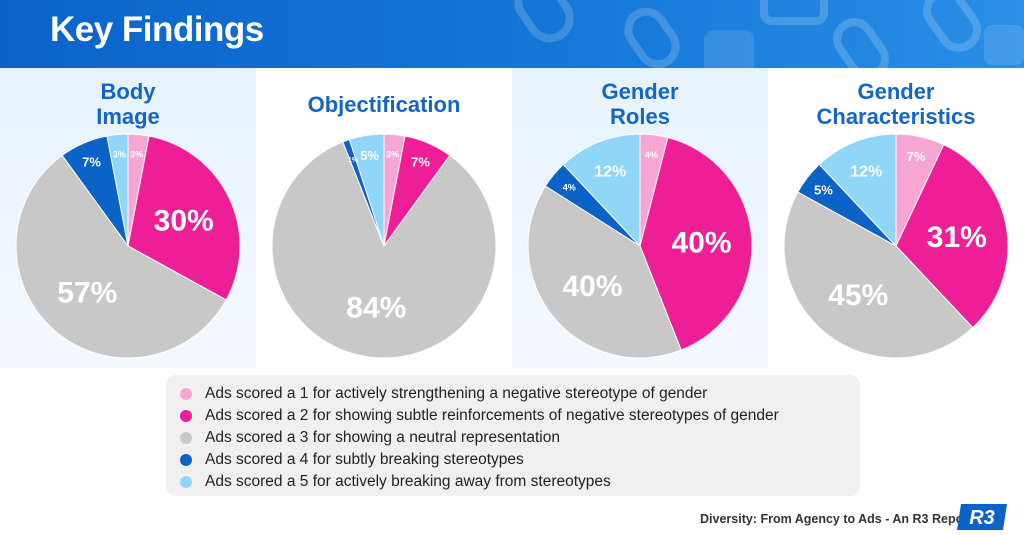 The height and width of the screenshot is (535, 1024). Describe the element at coordinates (384, 104) in the screenshot. I see `chart-title-objectification: Objectification` at that location.